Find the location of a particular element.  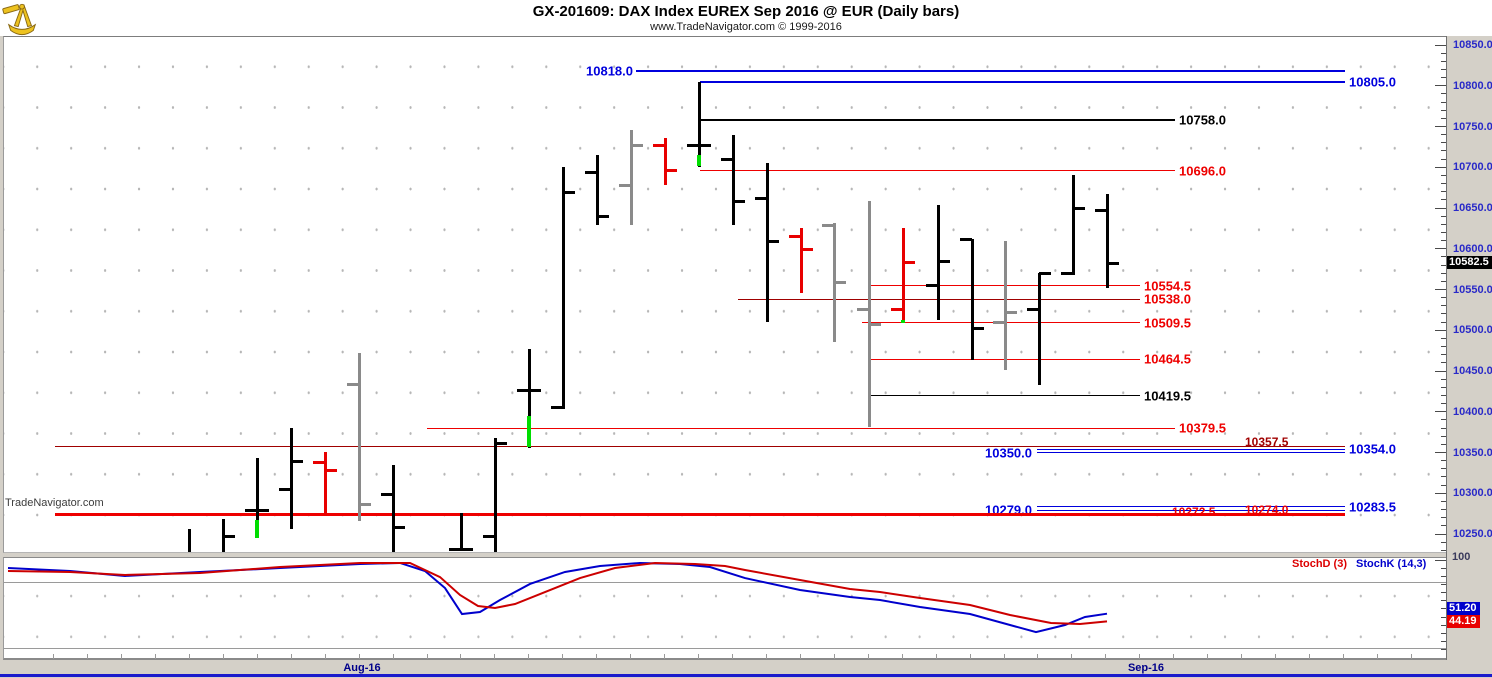

level-label: 10509.5 is located at coordinates (1167, 322).